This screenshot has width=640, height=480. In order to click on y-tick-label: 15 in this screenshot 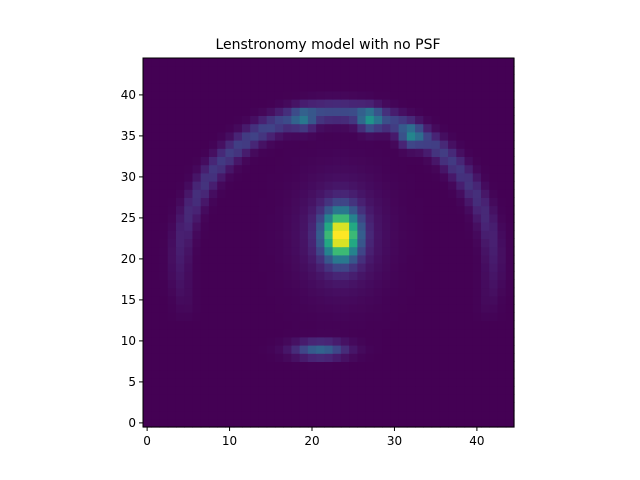, I will do `click(128, 300)`.